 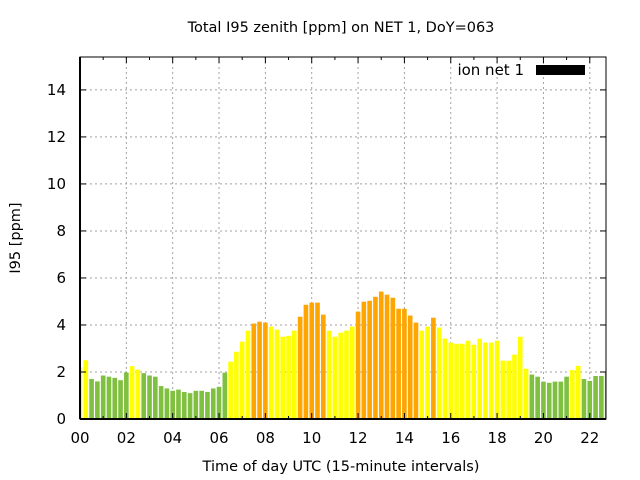 What do you see at coordinates (16, 237) in the screenshot?
I see `y-axis-label: I95 [ppm]` at bounding box center [16, 237].